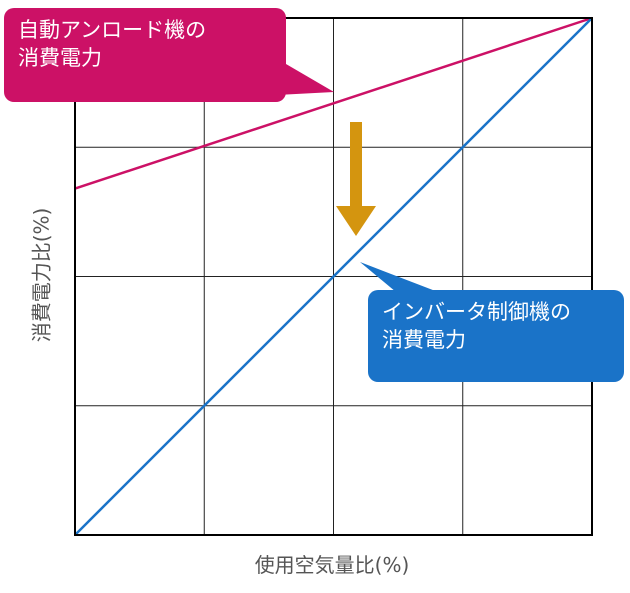 The image size is (630, 593). I want to click on y-axis-label: 消費電力比(%), so click(41, 275).